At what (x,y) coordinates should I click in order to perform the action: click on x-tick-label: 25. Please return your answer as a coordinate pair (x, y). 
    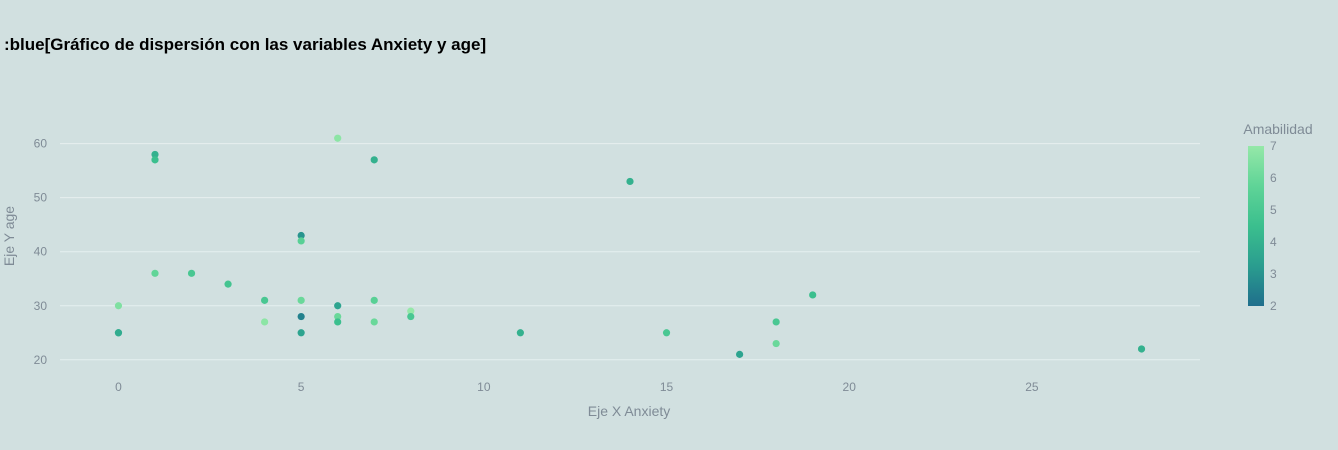
    Looking at the image, I should click on (1032, 387).